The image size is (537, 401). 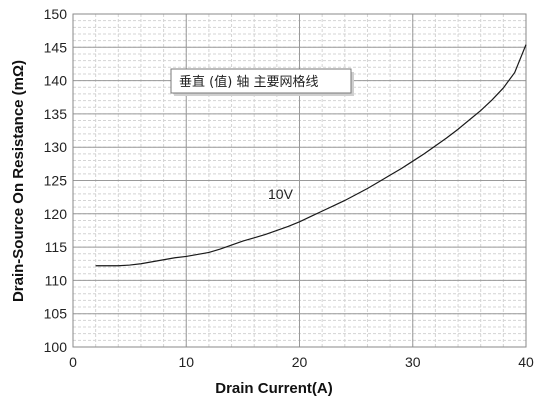 What do you see at coordinates (56, 247) in the screenshot?
I see `y-tick-label: 115` at bounding box center [56, 247].